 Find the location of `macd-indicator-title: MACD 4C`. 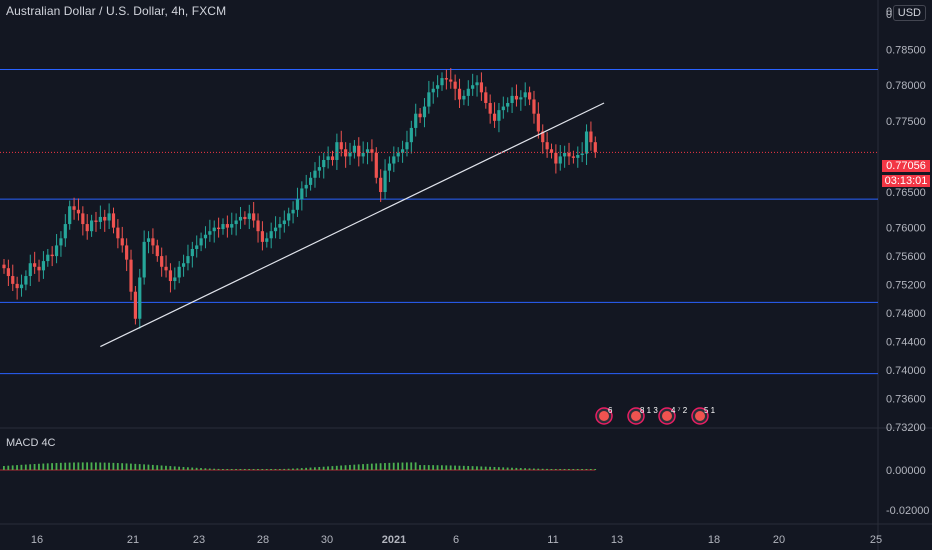

macd-indicator-title: MACD 4C is located at coordinates (31, 443).